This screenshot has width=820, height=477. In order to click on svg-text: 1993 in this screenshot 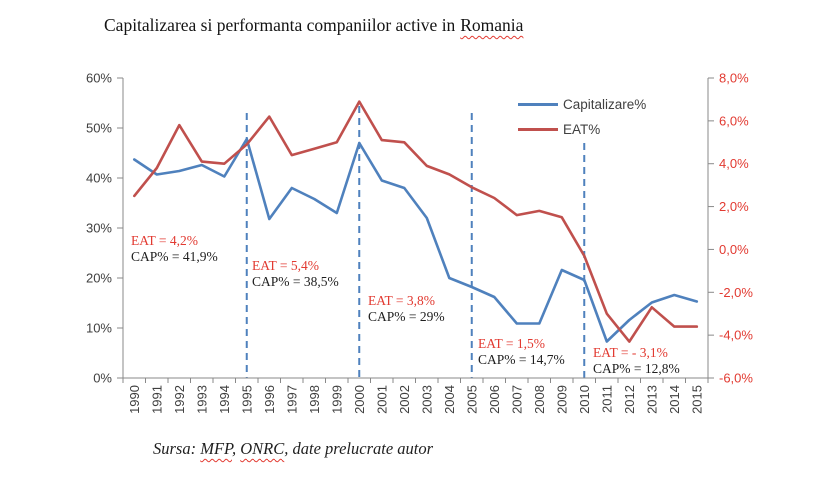, I will do `click(201, 399)`.